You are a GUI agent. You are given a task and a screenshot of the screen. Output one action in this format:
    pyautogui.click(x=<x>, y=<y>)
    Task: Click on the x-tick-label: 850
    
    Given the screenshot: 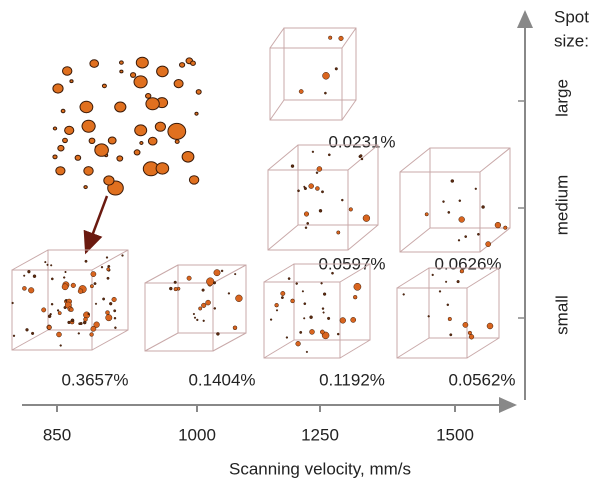 What is the action you would take?
    pyautogui.click(x=57, y=434)
    